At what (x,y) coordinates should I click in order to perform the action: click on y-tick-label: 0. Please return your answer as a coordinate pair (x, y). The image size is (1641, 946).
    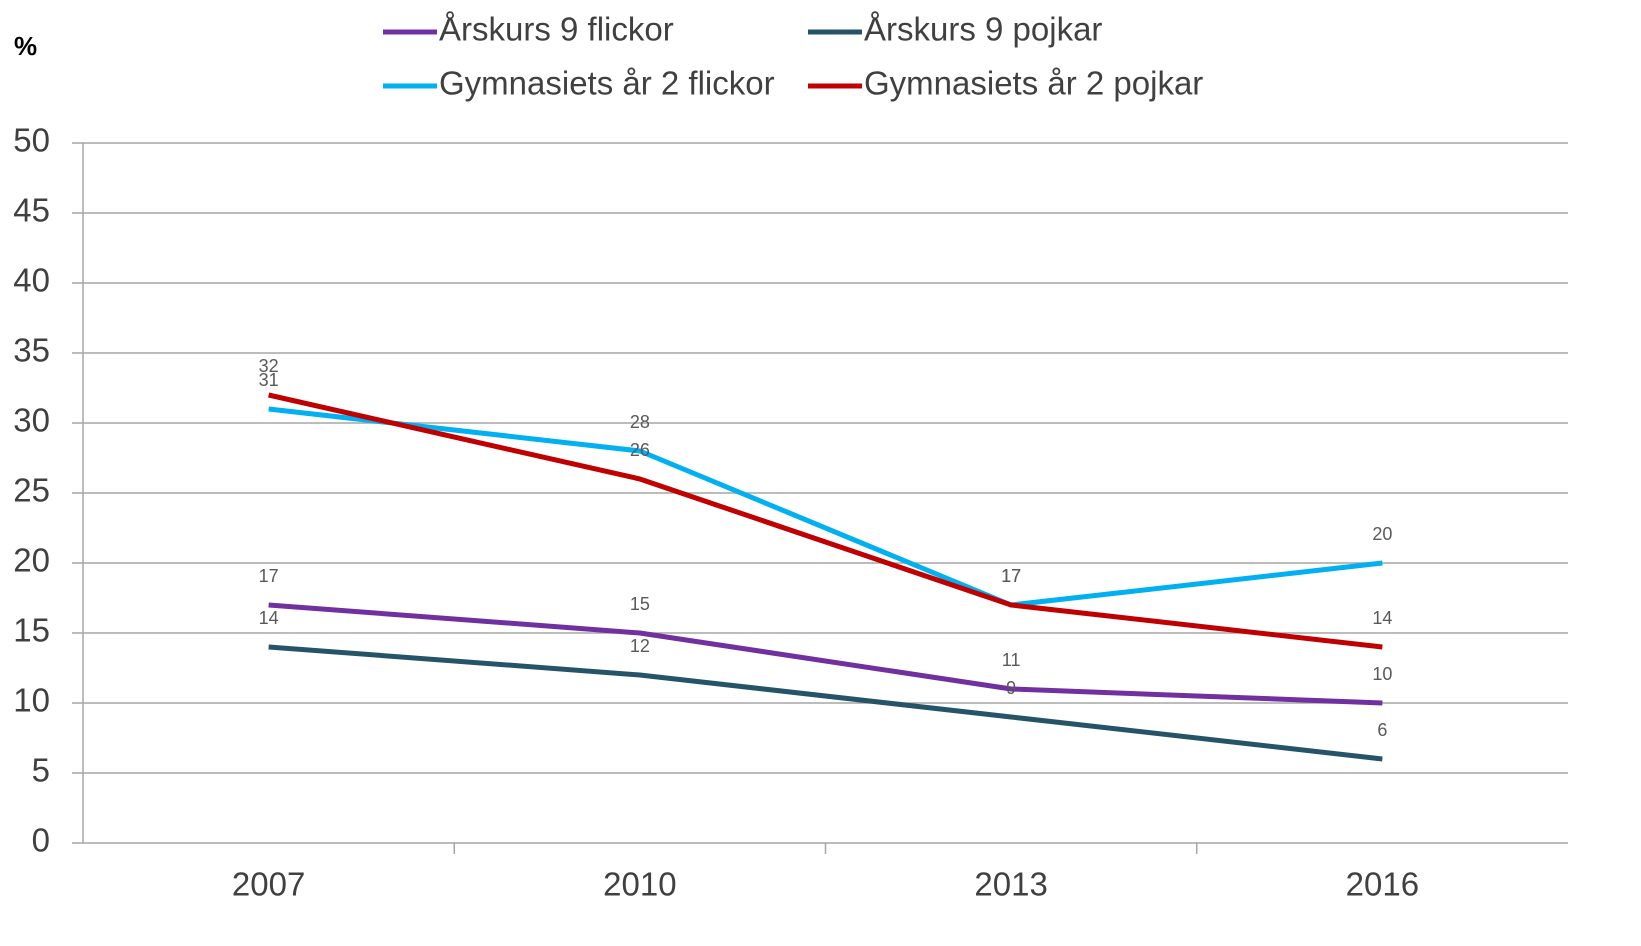
    Looking at the image, I should click on (41, 840).